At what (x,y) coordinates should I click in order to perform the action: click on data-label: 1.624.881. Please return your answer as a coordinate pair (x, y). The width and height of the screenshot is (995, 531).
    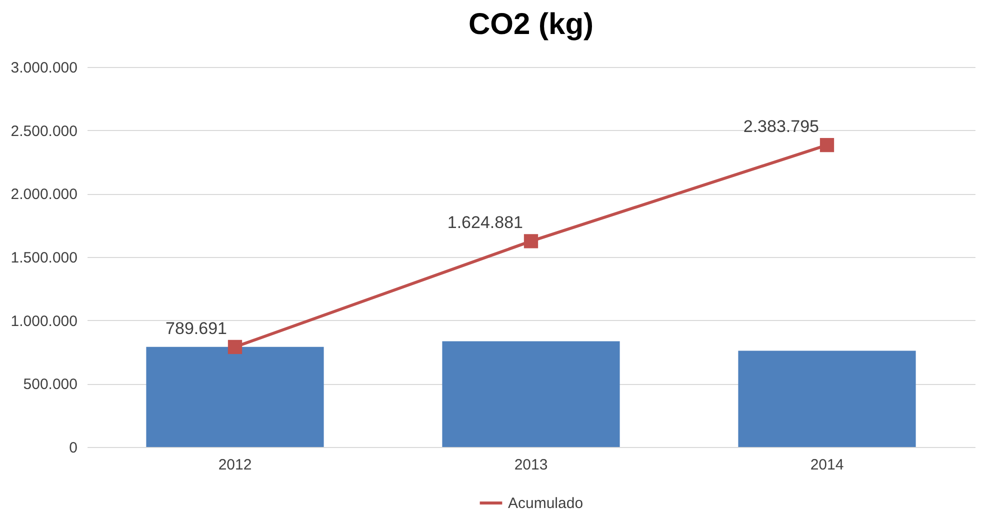
    Looking at the image, I should click on (485, 222).